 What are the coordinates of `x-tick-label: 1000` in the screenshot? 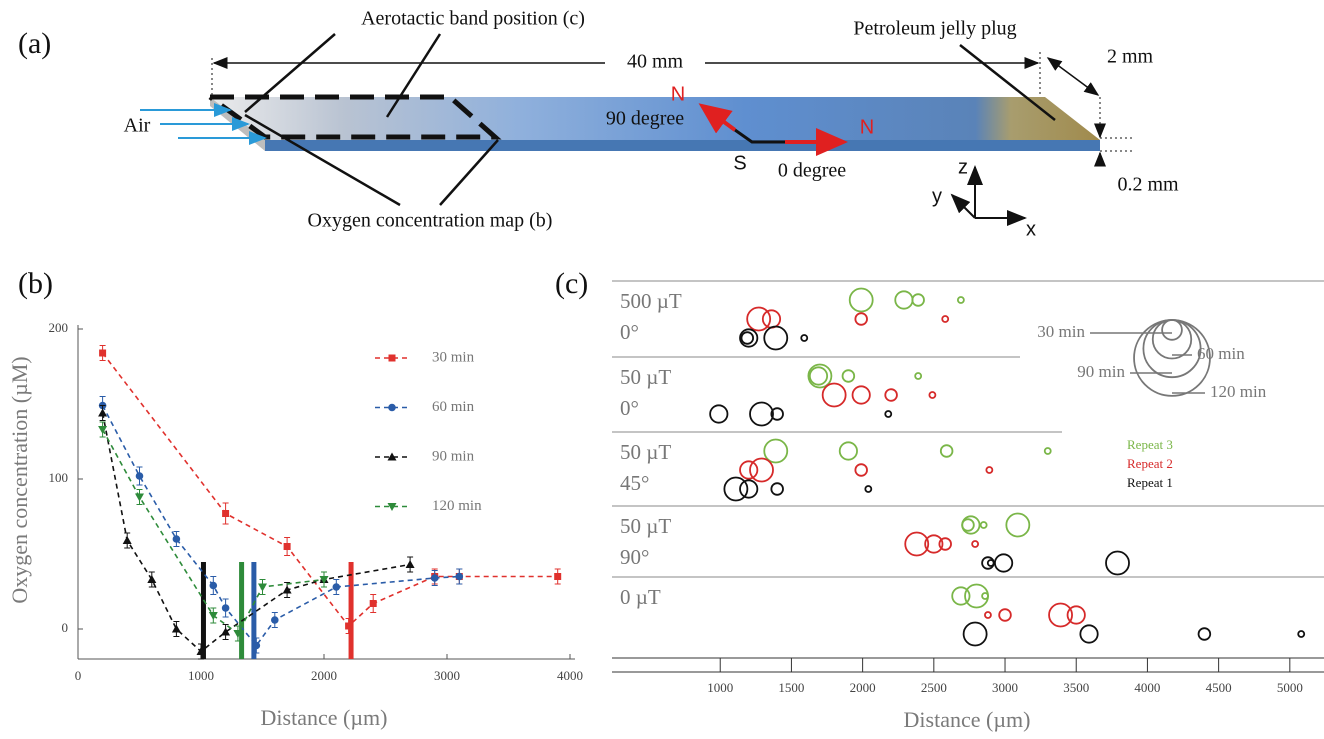 It's located at (720, 687).